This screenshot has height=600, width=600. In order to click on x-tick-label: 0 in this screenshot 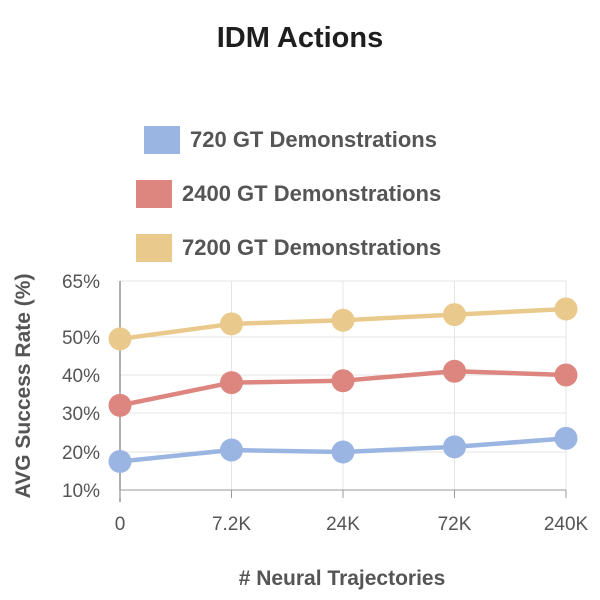, I will do `click(120, 524)`.